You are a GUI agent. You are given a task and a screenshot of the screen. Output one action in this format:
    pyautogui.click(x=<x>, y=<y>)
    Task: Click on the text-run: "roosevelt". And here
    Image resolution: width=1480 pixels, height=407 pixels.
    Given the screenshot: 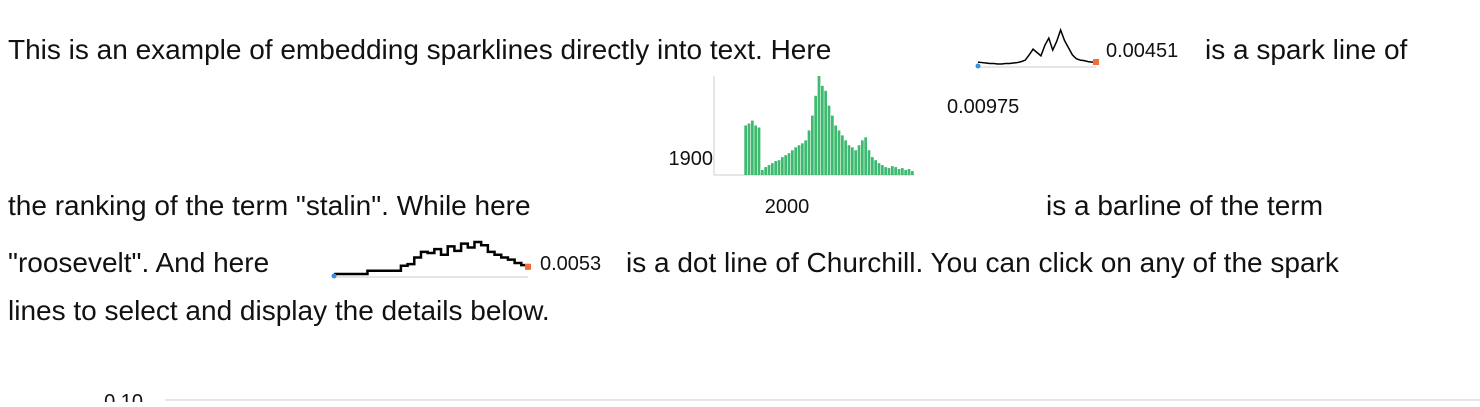 What is the action you would take?
    pyautogui.click(x=138, y=262)
    